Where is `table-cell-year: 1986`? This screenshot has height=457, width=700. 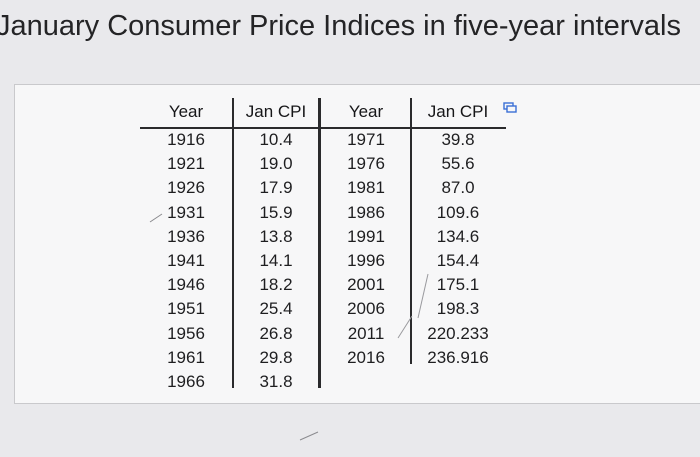
table-cell-year: 1986 is located at coordinates (366, 212).